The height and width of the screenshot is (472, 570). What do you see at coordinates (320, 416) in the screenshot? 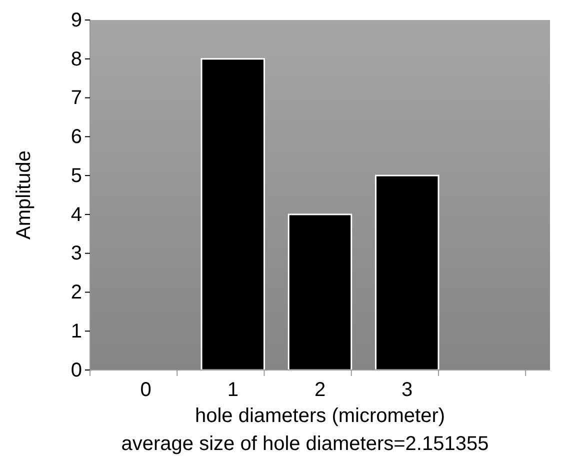
I see `x-axis-title: hole diameters (micrometer)` at bounding box center [320, 416].